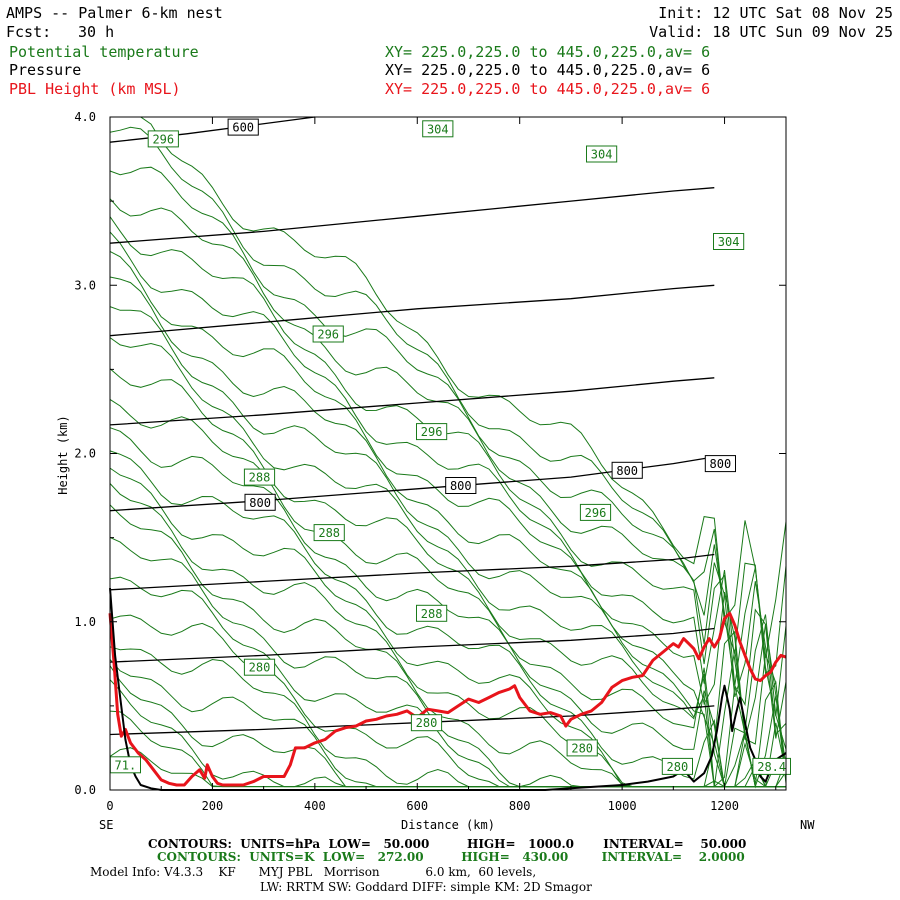  I want to click on figure-title: AMPS -- Palmer 6-km nest, so click(114, 13).